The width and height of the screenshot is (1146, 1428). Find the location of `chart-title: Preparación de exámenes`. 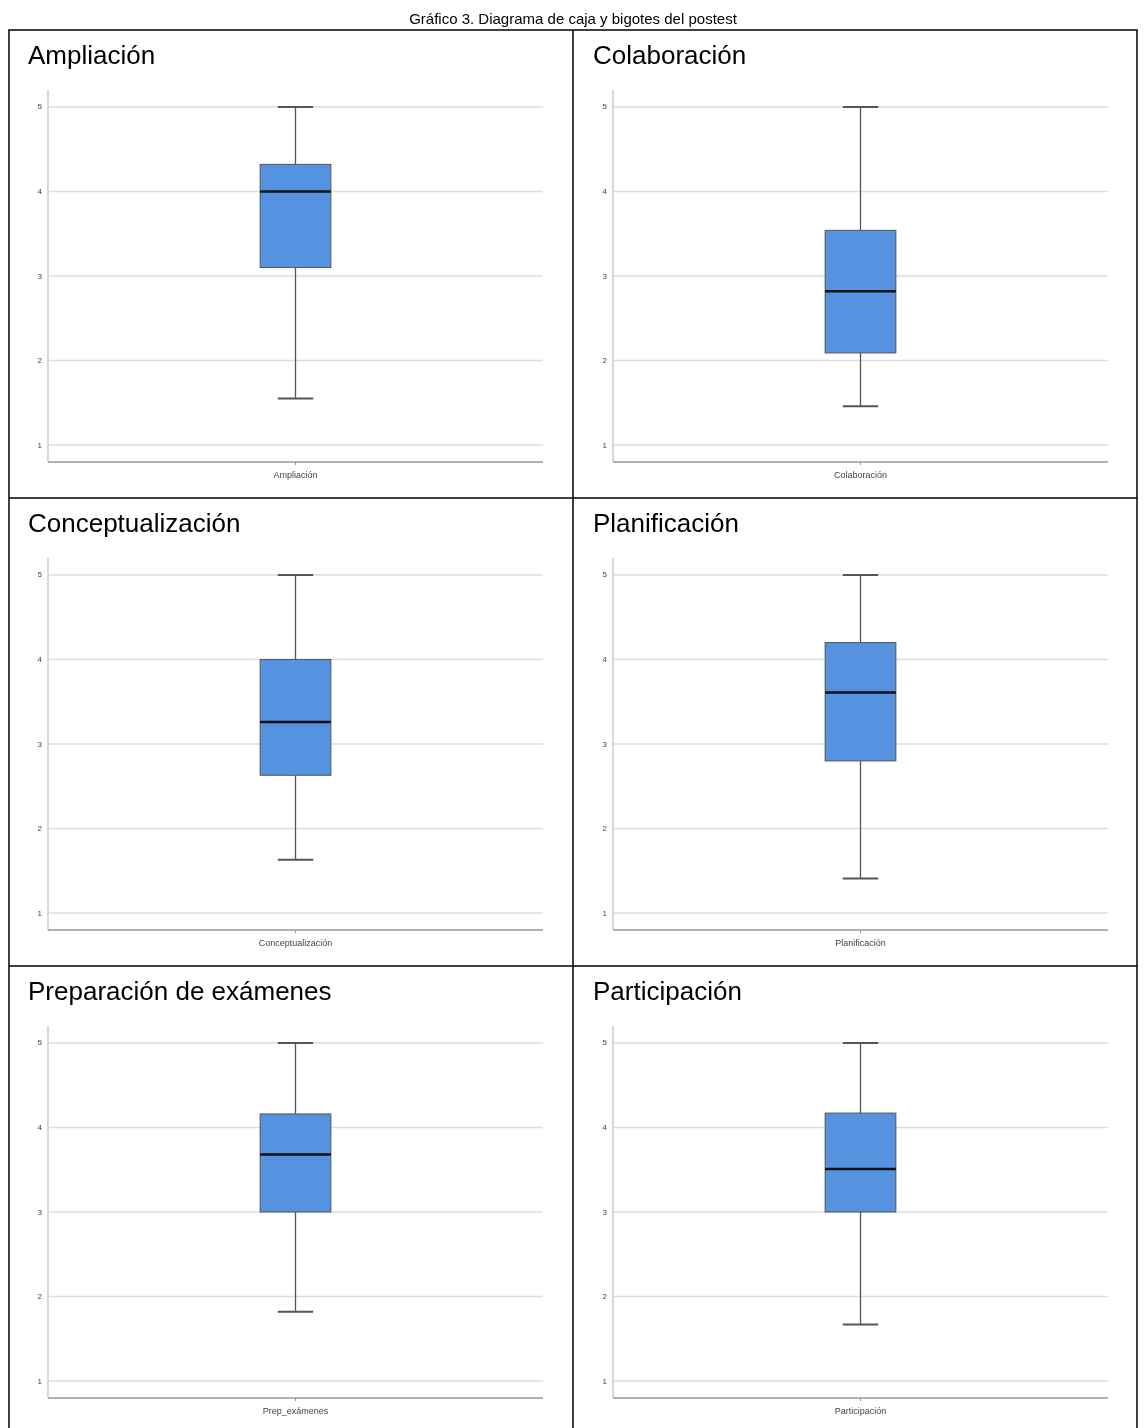

chart-title: Preparación de exámenes is located at coordinates (180, 991).